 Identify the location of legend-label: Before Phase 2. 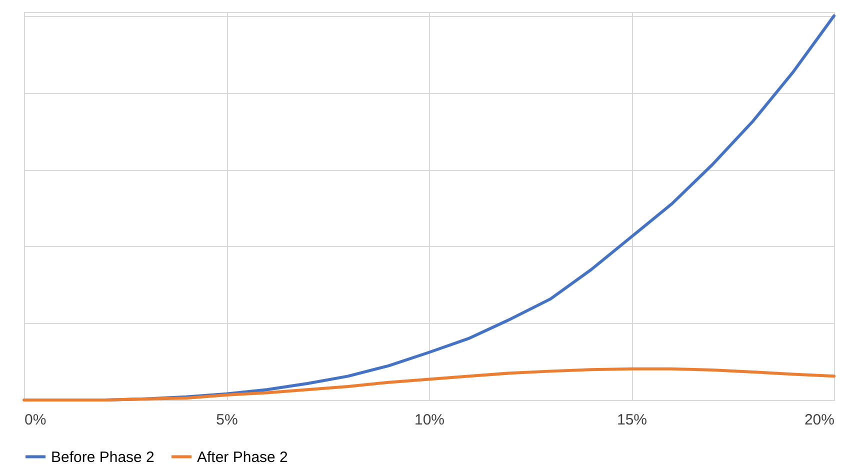
(102, 457).